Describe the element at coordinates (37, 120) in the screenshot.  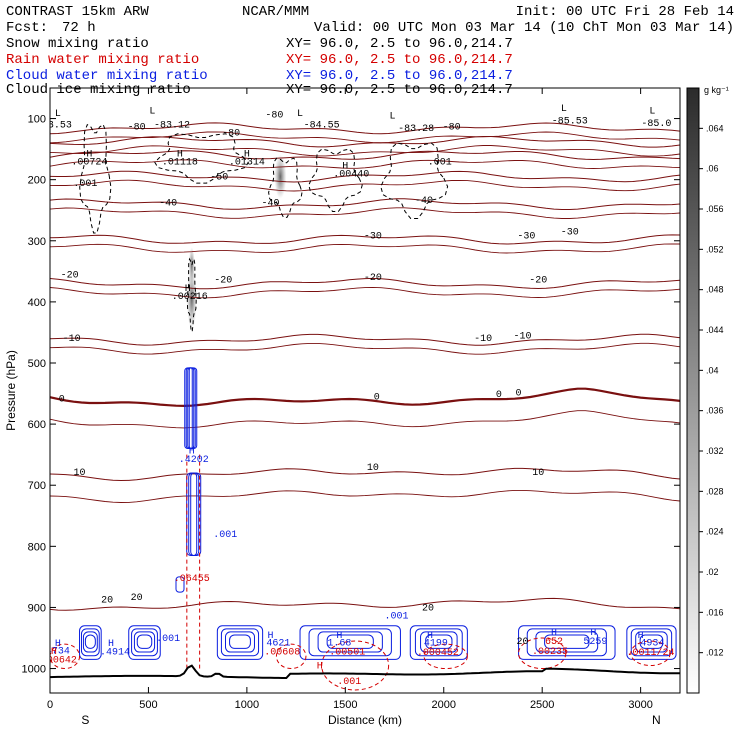
I see `y-tick-label: 100` at that location.